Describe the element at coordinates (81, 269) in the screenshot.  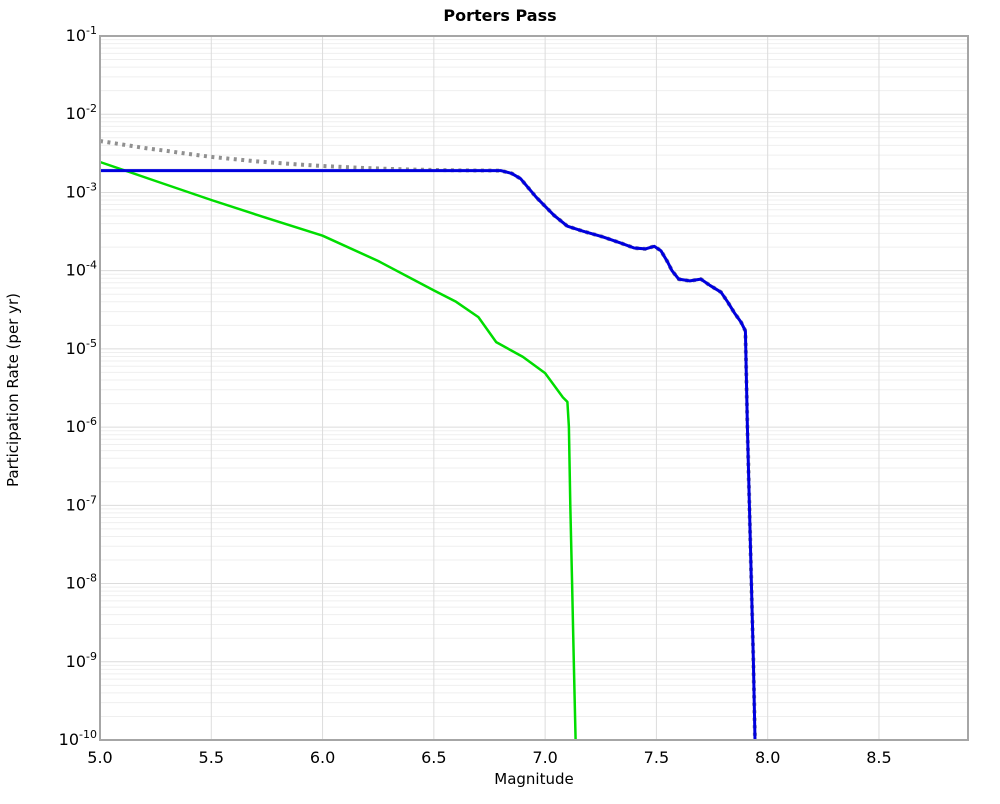
I see `y-tick-label: 10⁻⁴` at that location.